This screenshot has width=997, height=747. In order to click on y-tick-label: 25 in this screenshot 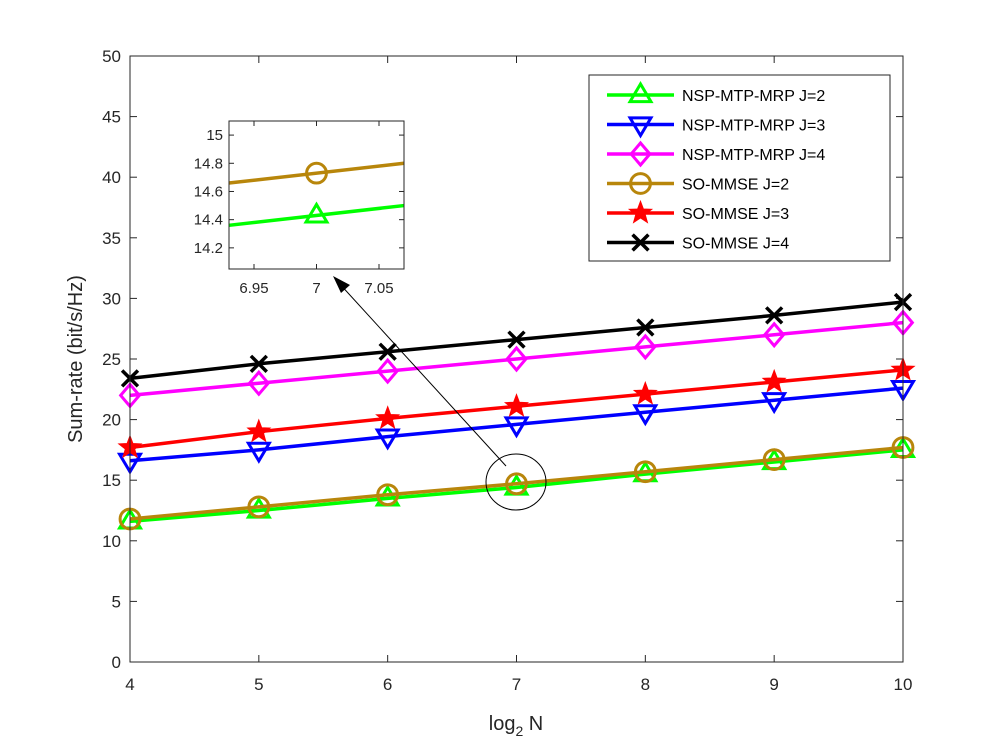, I will do `click(111, 359)`.